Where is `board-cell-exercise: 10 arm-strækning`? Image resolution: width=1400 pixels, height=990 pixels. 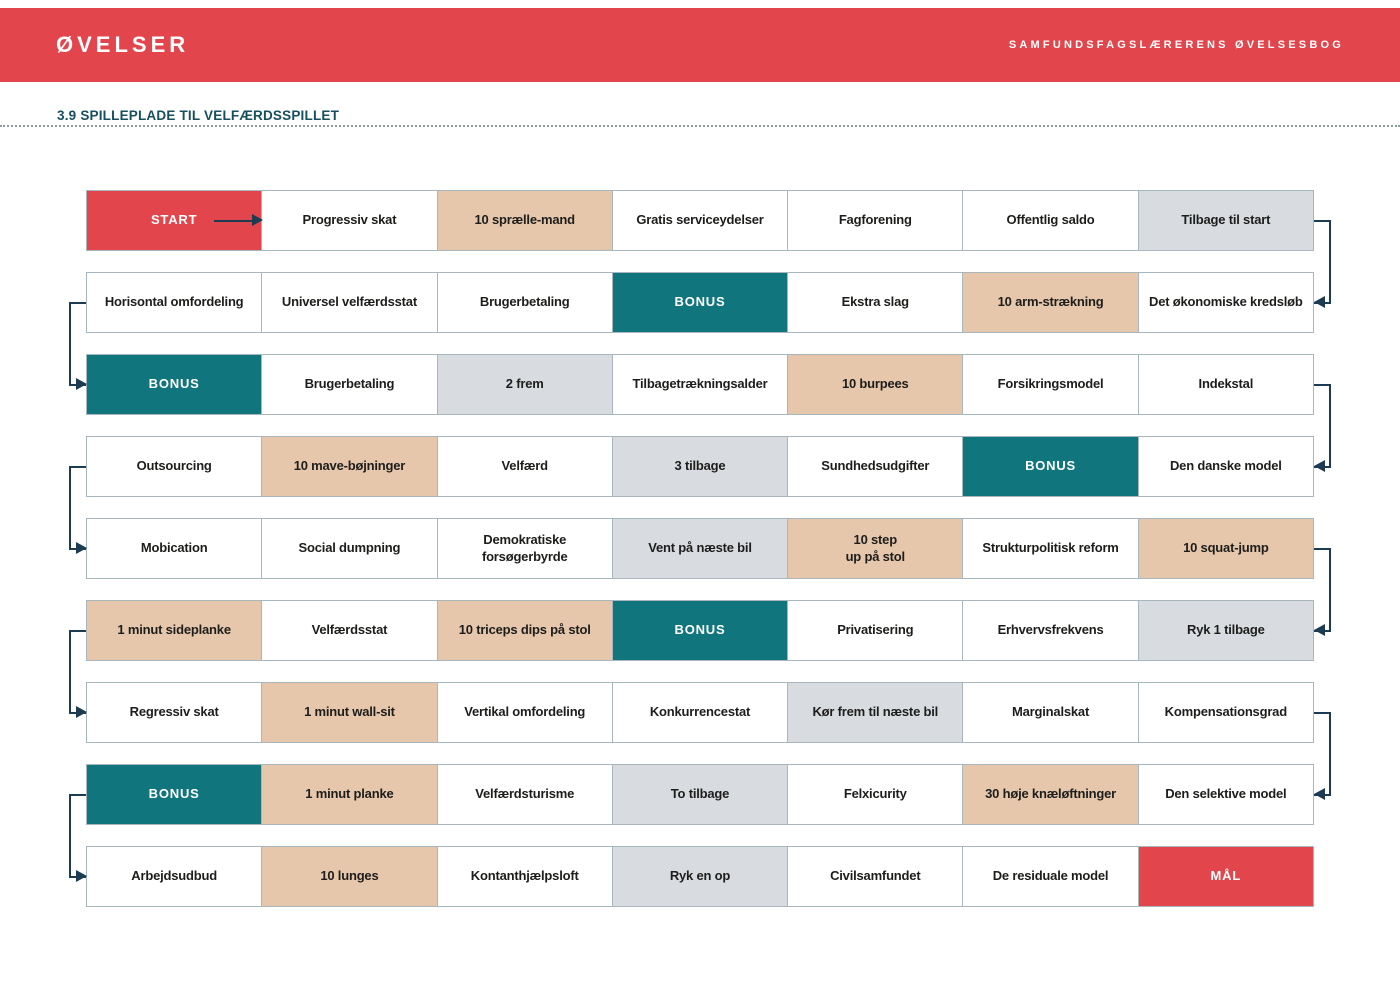 board-cell-exercise: 10 arm-strækning is located at coordinates (1051, 302).